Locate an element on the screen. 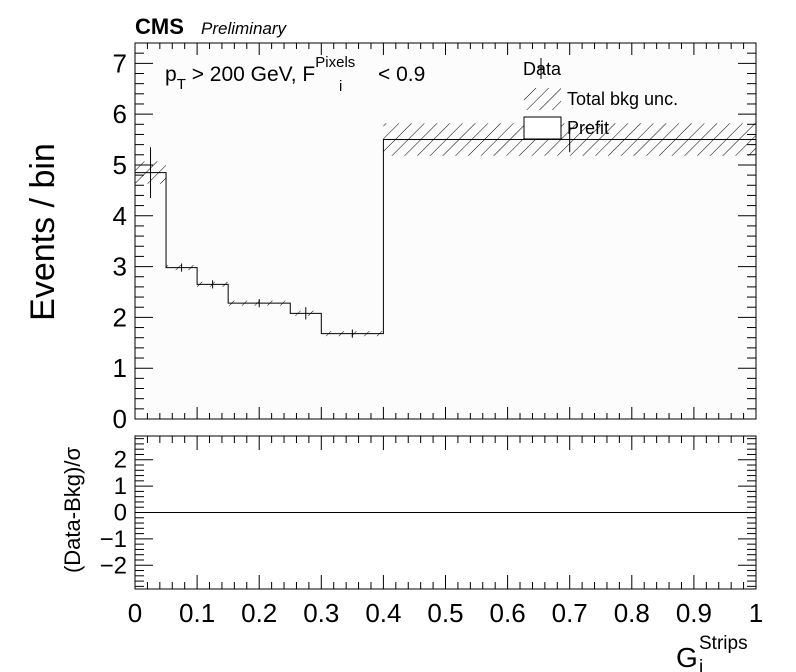 The width and height of the screenshot is (796, 672). legend-prefit-swatch is located at coordinates (542, 128).